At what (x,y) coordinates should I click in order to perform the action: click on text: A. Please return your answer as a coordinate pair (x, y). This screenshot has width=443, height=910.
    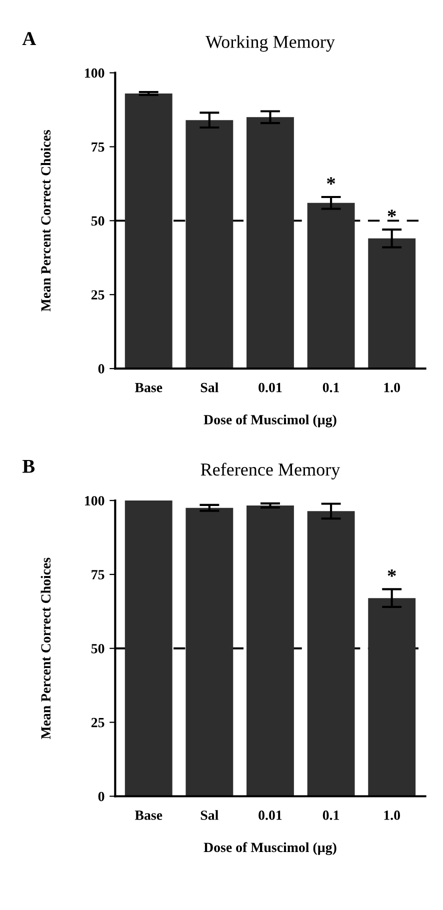
    Looking at the image, I should click on (29, 38).